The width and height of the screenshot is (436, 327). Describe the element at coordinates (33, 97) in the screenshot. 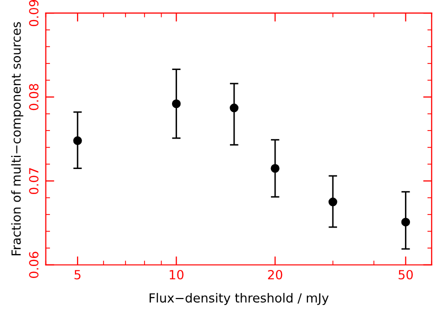

I see `y-tick-label: 0.08` at that location.